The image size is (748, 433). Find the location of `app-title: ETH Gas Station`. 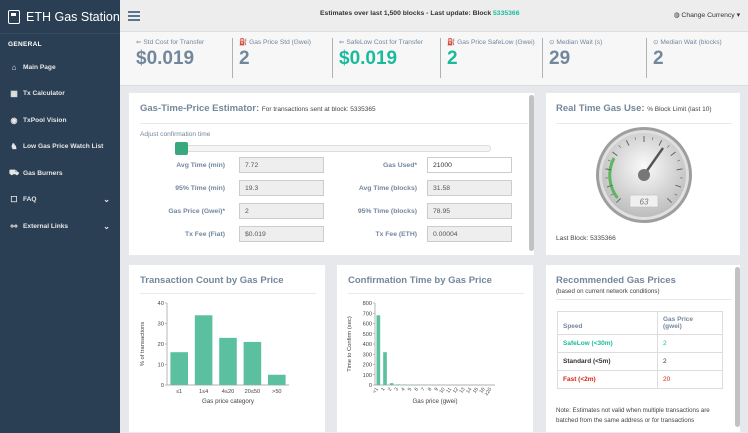

app-title: ETH Gas Station is located at coordinates (73, 16).